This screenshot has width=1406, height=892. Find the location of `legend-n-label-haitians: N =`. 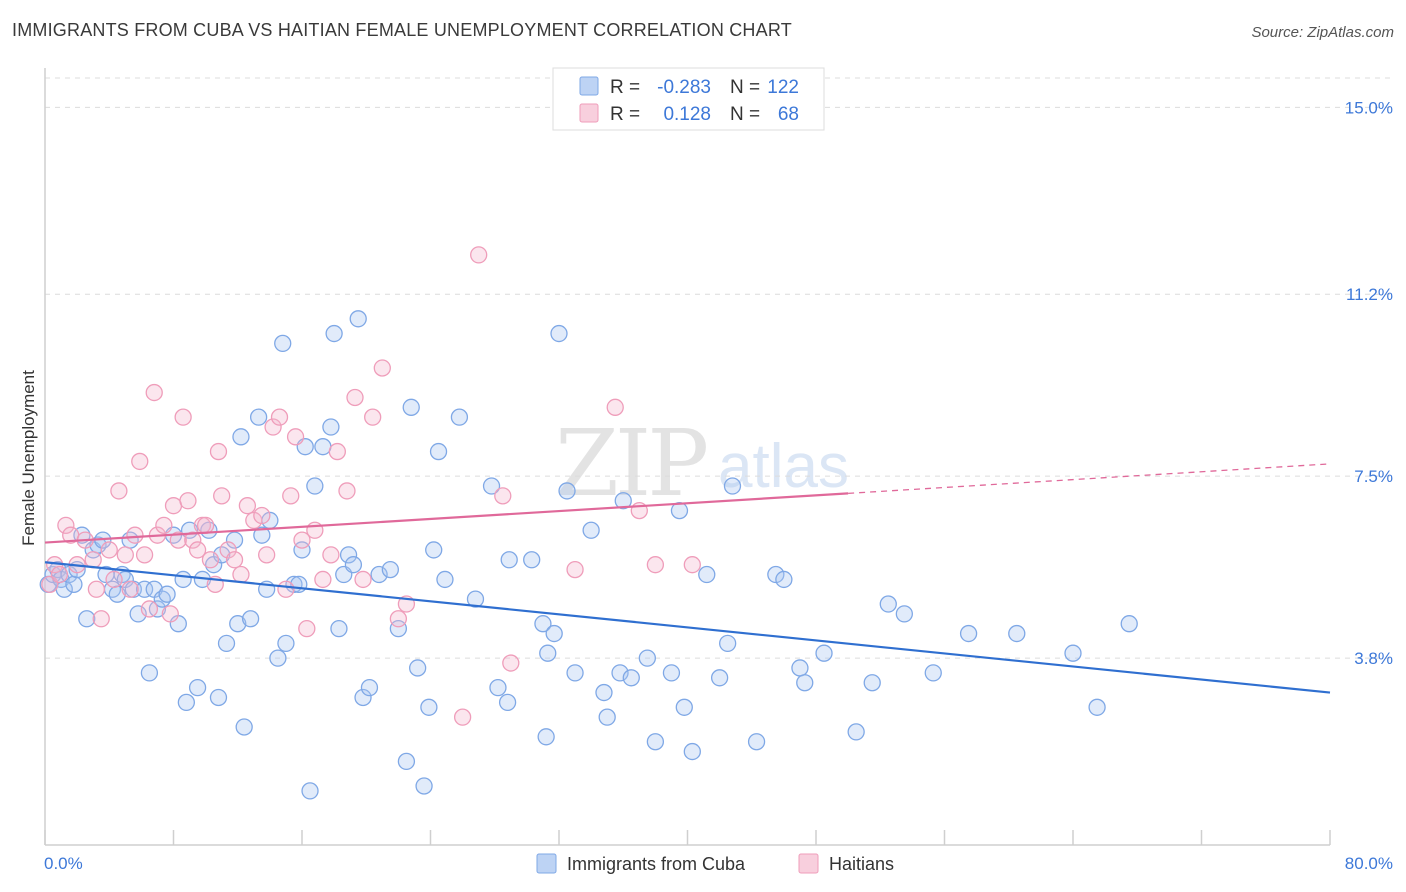

legend-n-label-haitians: N = is located at coordinates (745, 114).